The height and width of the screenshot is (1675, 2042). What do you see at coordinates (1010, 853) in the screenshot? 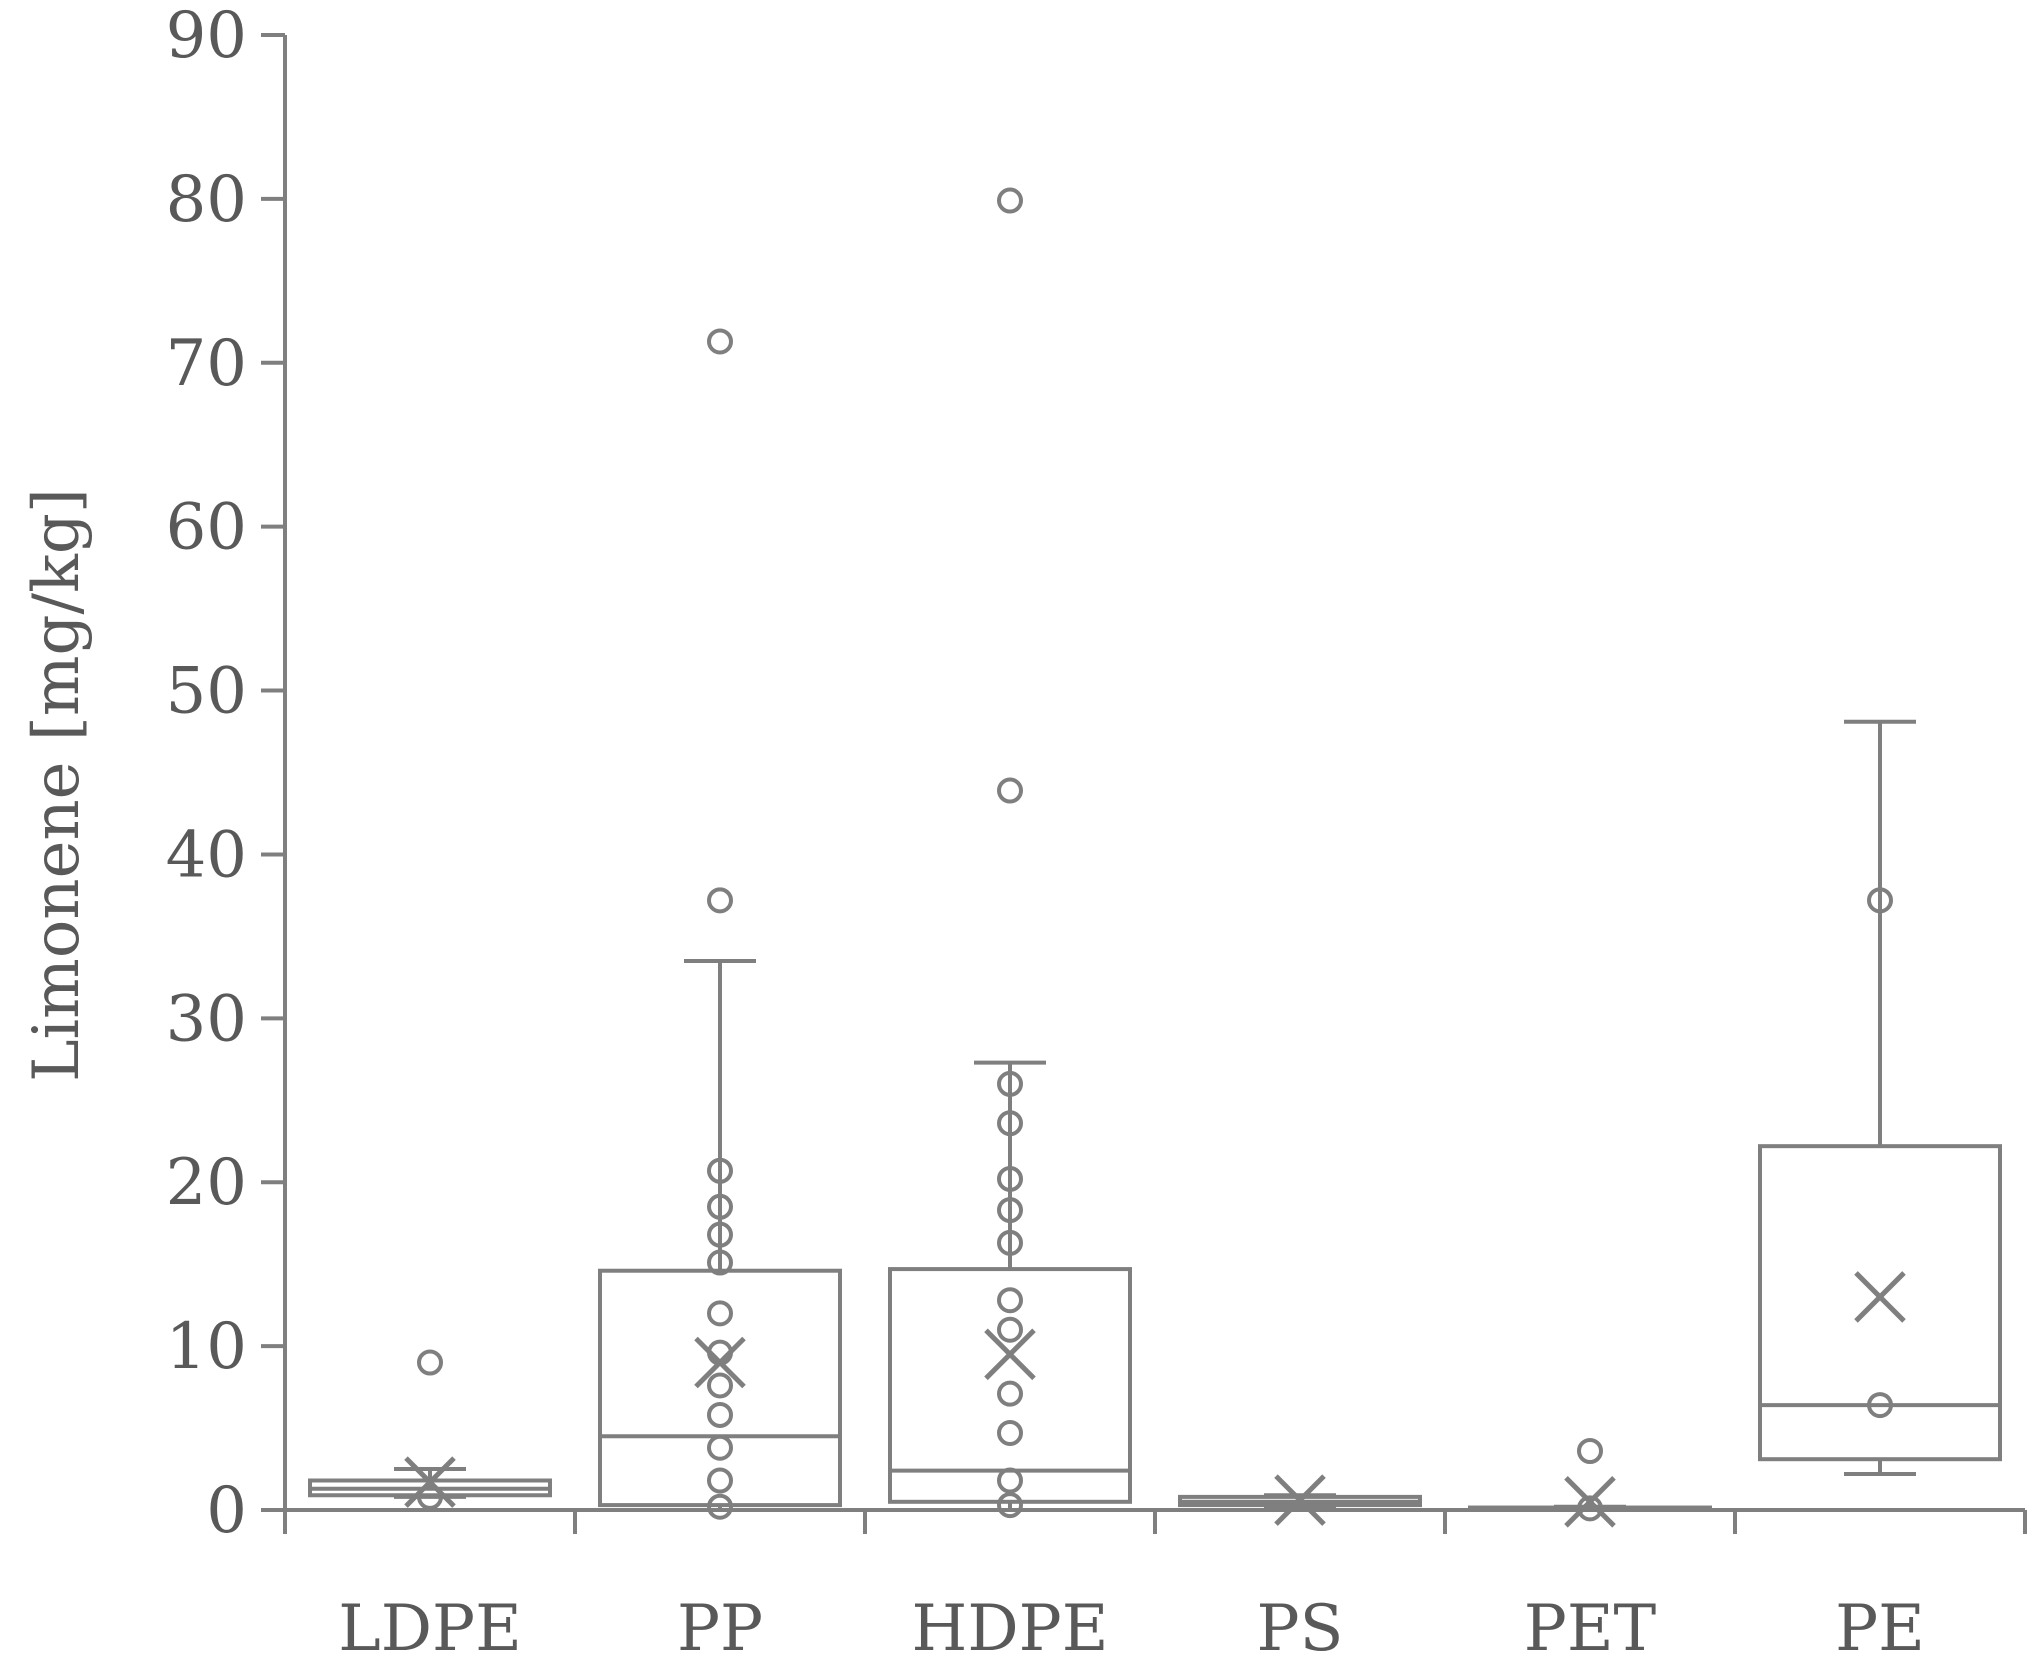
I see `box-hdpe` at bounding box center [1010, 853].